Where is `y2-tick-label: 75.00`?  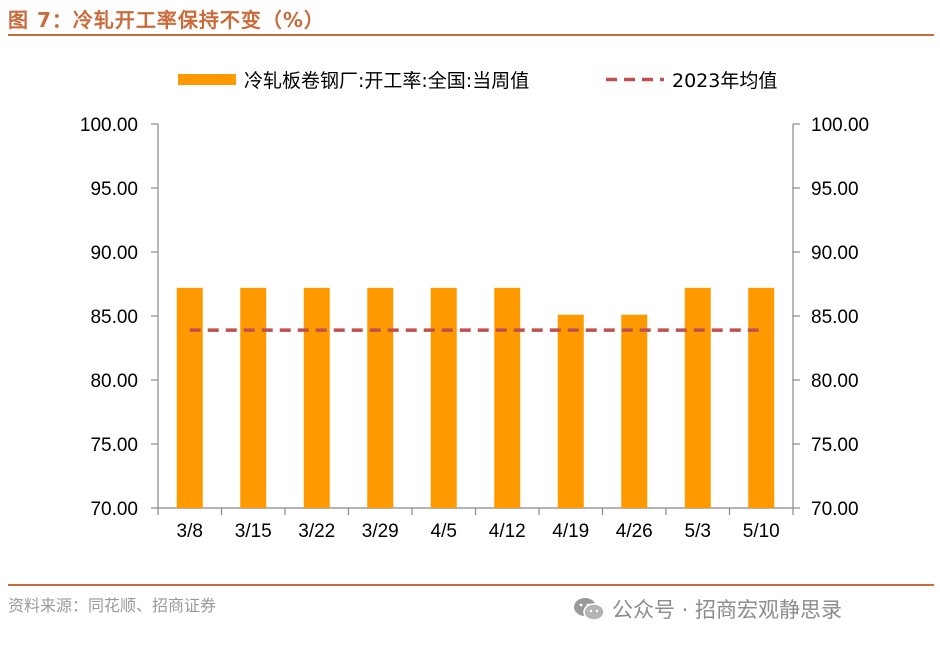 y2-tick-label: 75.00 is located at coordinates (835, 445).